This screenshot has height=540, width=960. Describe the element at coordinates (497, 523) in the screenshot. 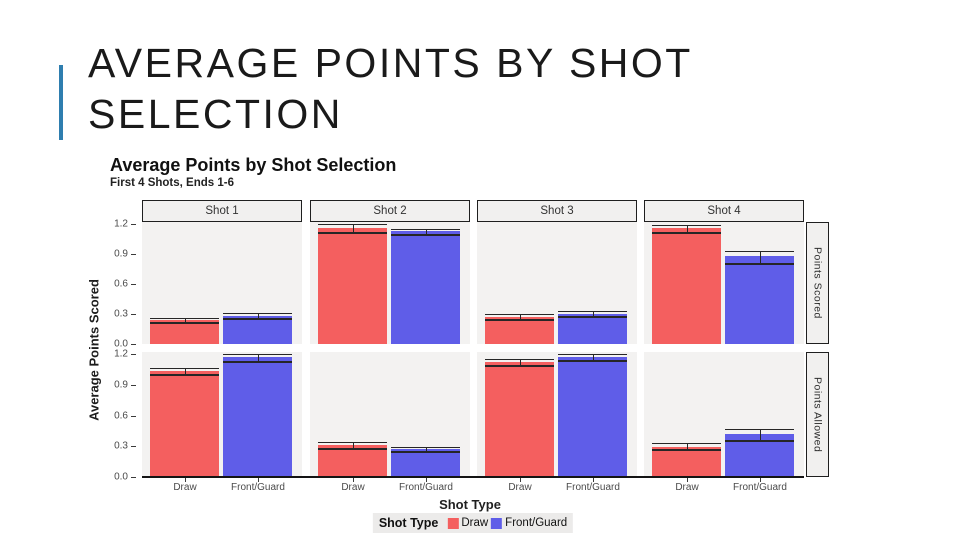

I see `legend-swatch-front-guard` at that location.